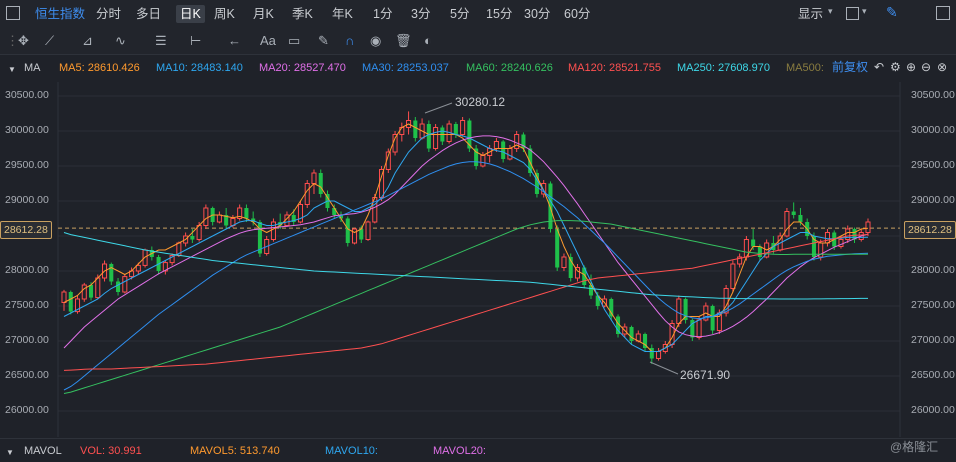  Describe the element at coordinates (478, 41) in the screenshot. I see `drawing-toolbar` at that location.